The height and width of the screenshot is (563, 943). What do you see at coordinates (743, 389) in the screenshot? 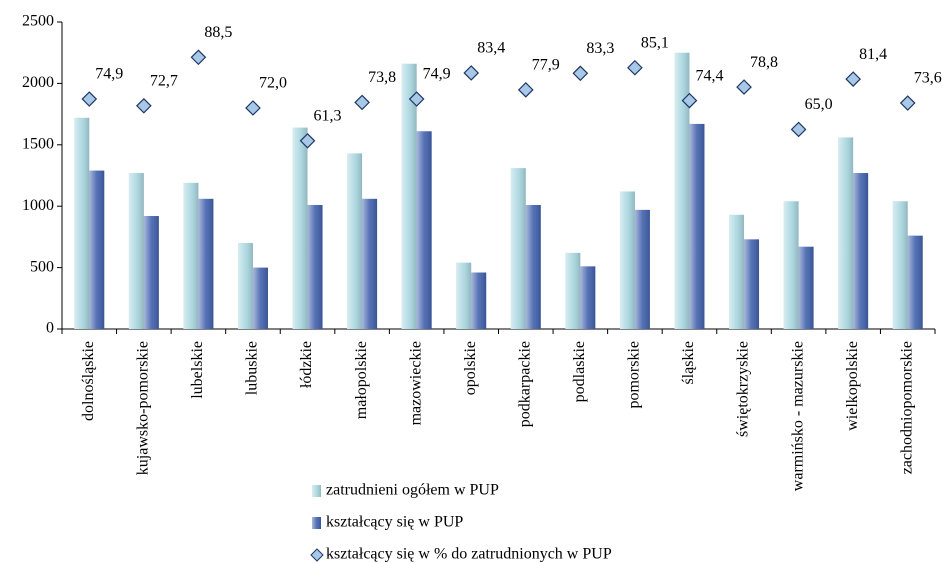
I see `x-tick-label: świętokrzyskie` at bounding box center [743, 389].